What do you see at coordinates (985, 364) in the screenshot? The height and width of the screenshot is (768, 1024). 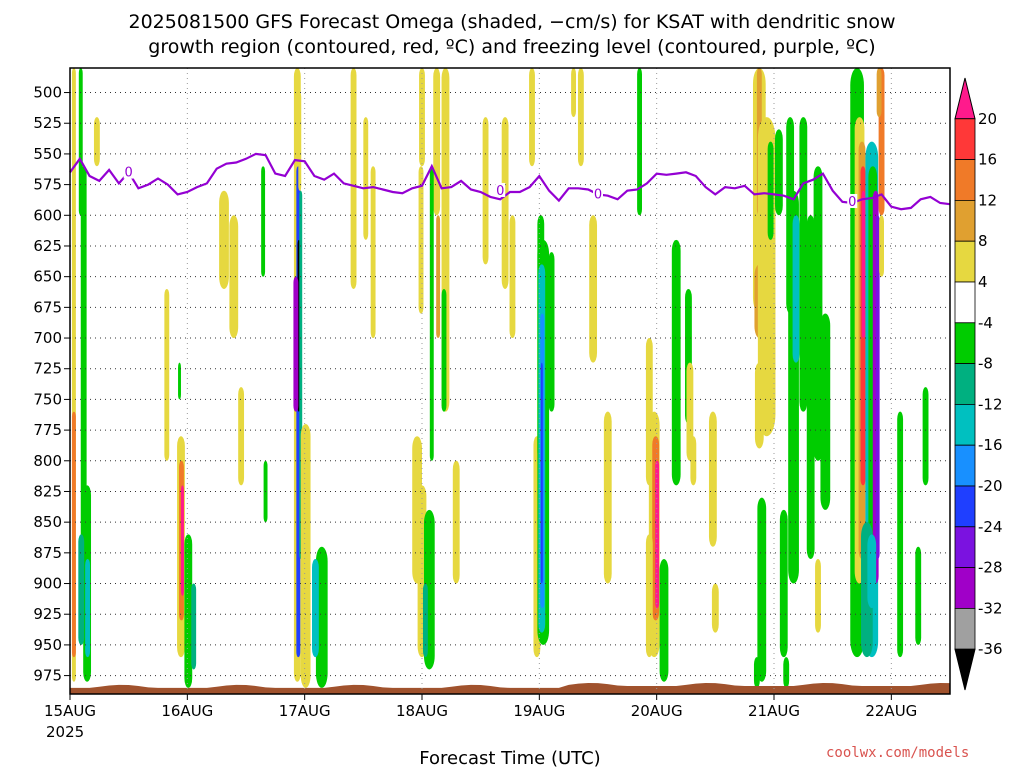 I see `colorbar-label: -8` at bounding box center [985, 364].